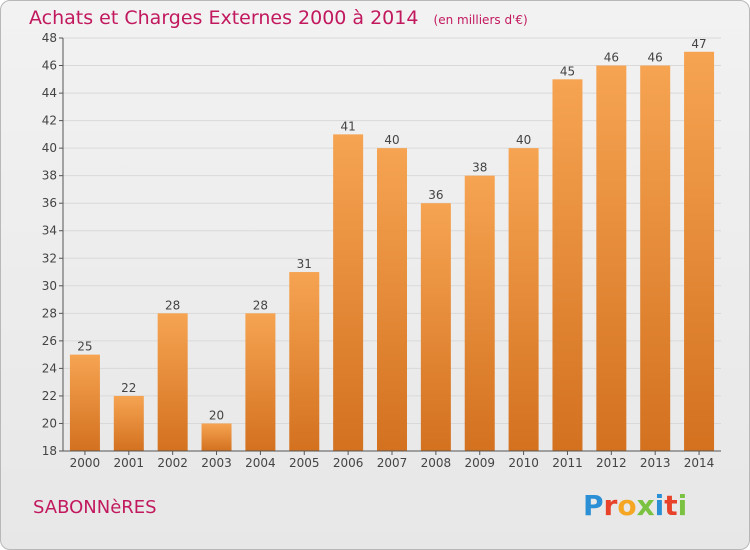  I want to click on x-tick-label: 2007, so click(392, 463).